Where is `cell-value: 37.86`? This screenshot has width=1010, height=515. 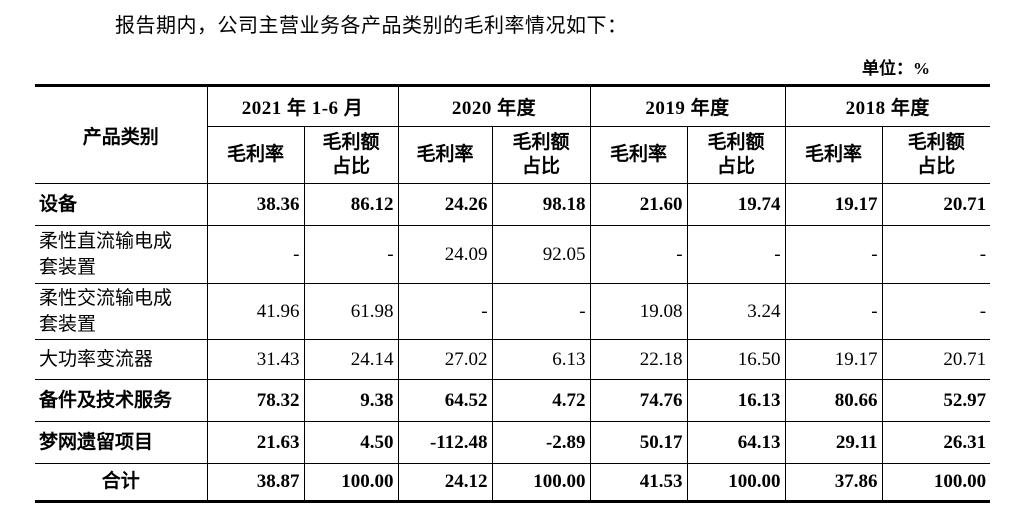 cell-value: 37.86 is located at coordinates (833, 483).